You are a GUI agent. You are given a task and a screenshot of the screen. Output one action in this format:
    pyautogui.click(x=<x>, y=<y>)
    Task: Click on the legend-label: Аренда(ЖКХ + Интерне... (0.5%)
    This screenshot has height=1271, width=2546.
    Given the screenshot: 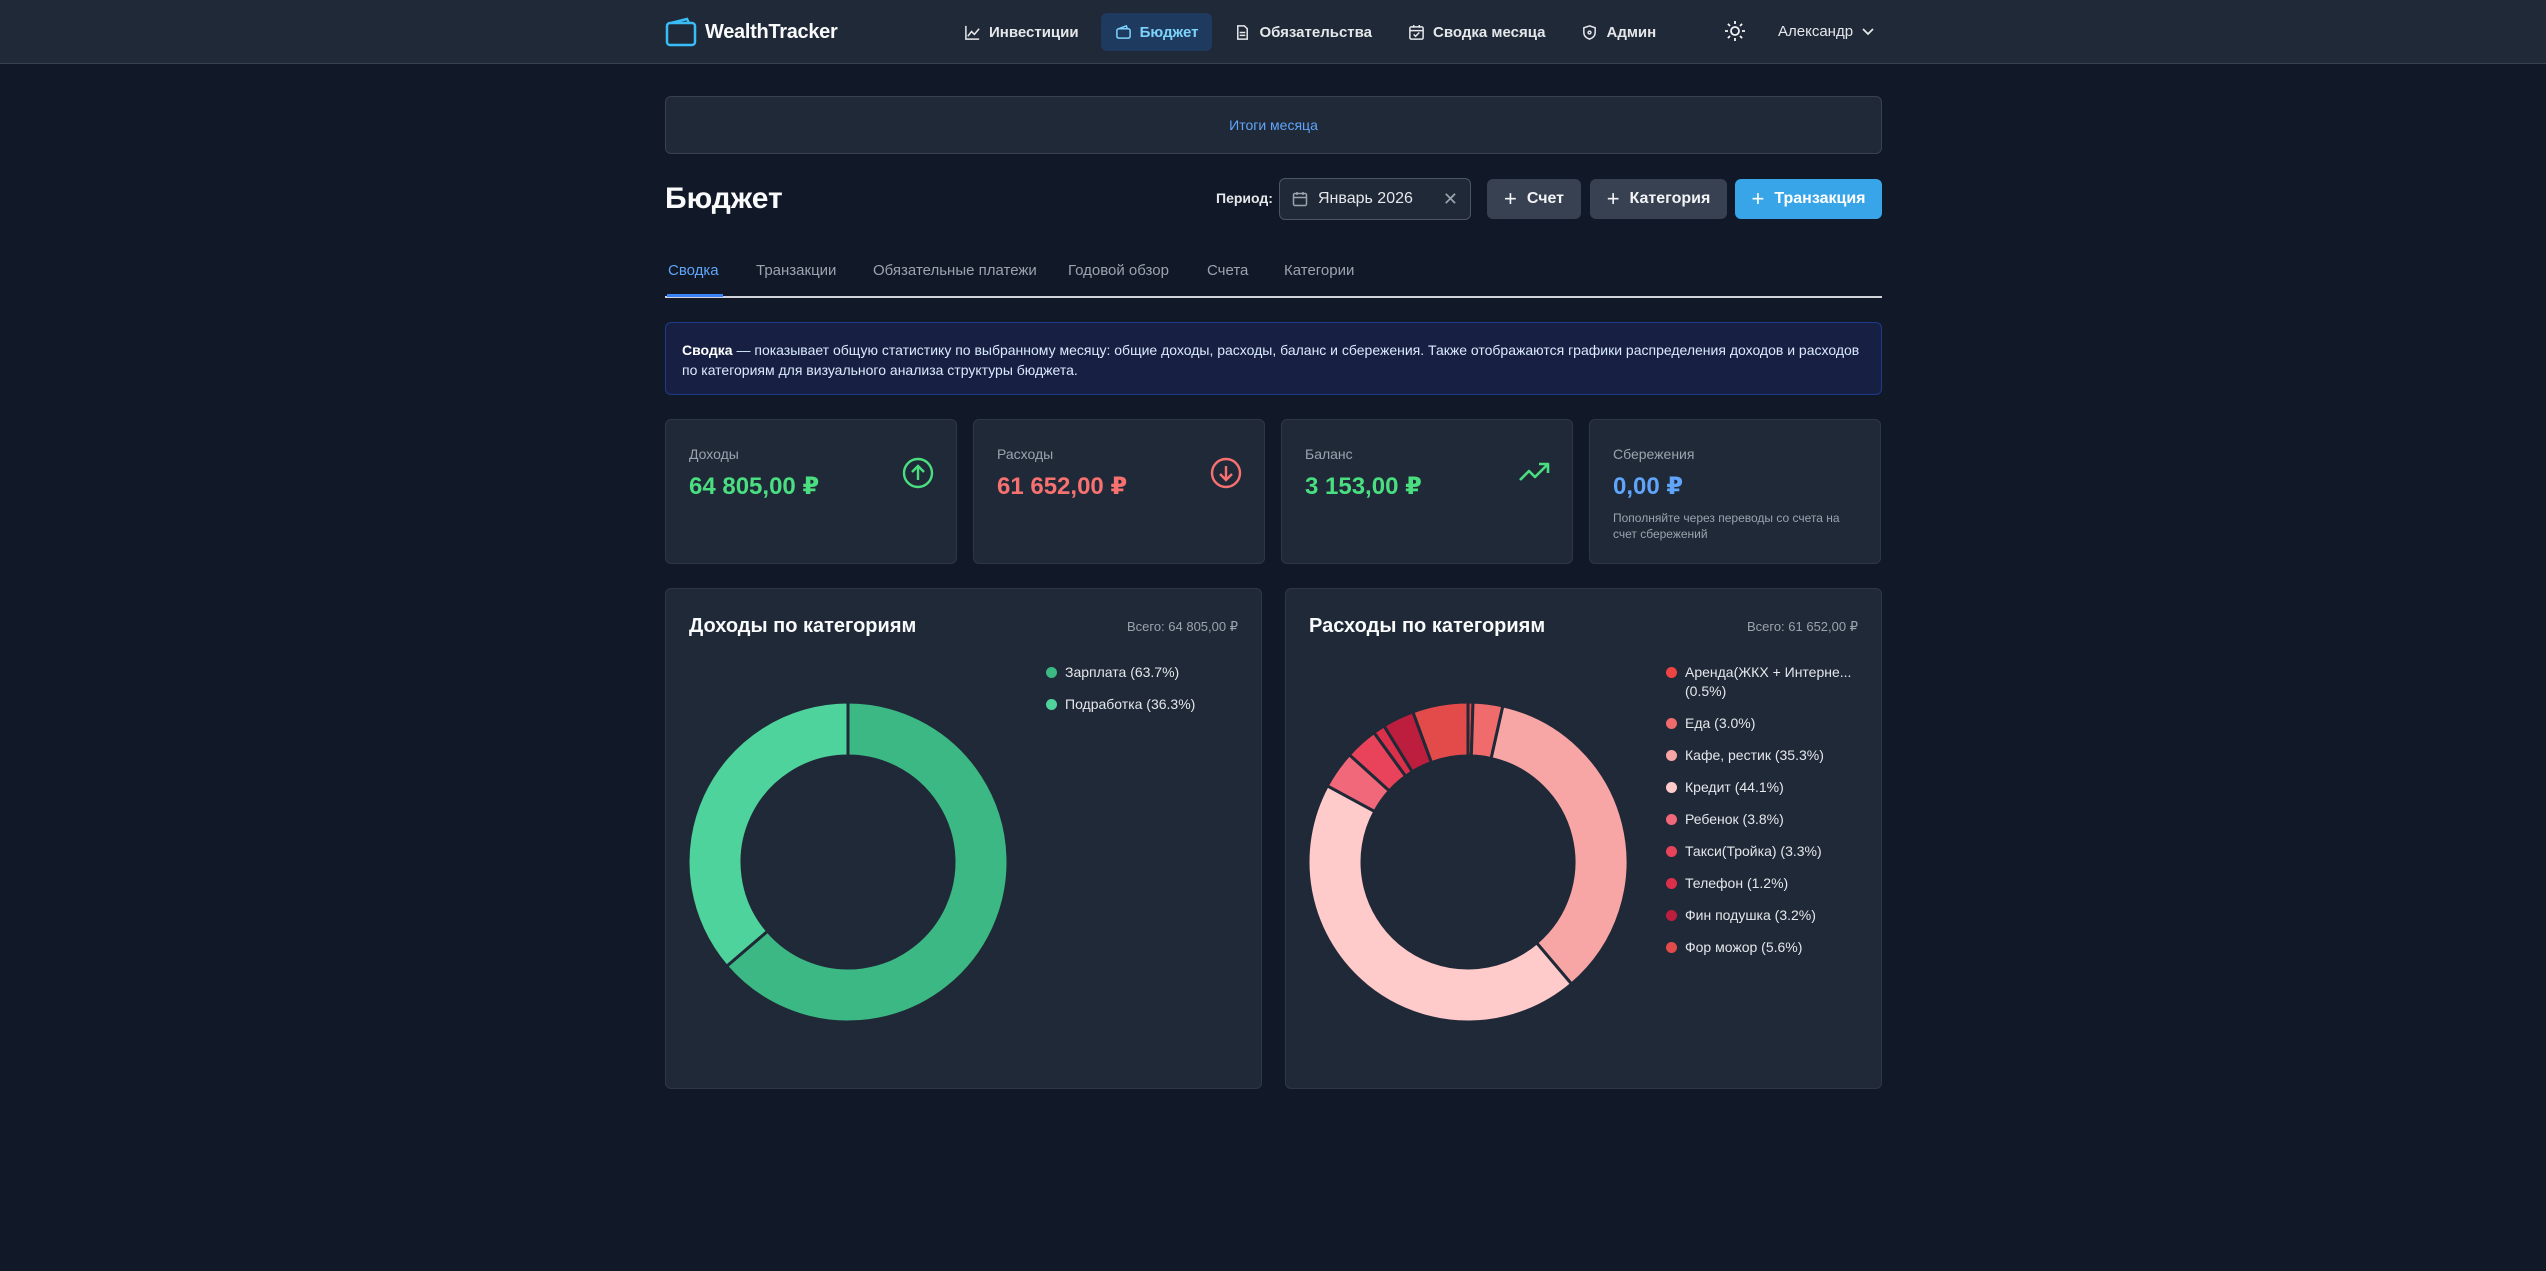 What is the action you would take?
    pyautogui.click(x=1768, y=681)
    